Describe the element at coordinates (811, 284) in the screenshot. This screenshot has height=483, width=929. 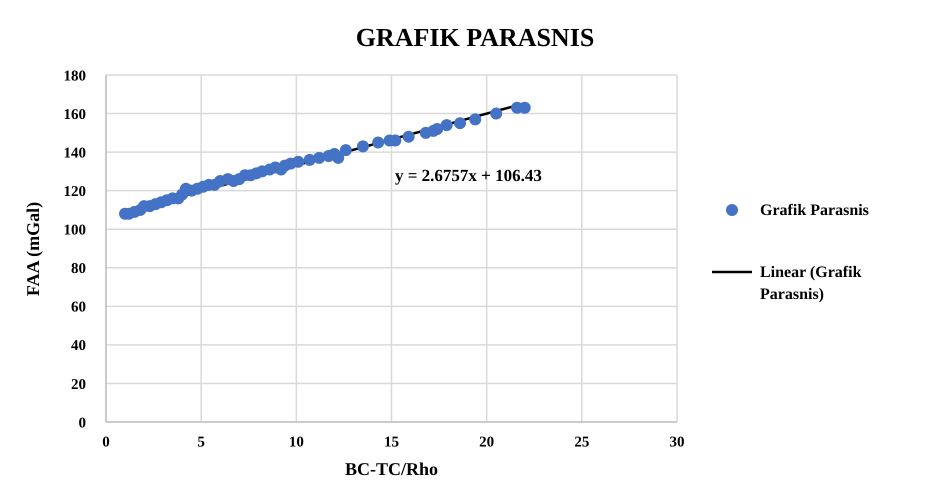
I see `legend-label: Linear (Grafik Parasnis)` at that location.